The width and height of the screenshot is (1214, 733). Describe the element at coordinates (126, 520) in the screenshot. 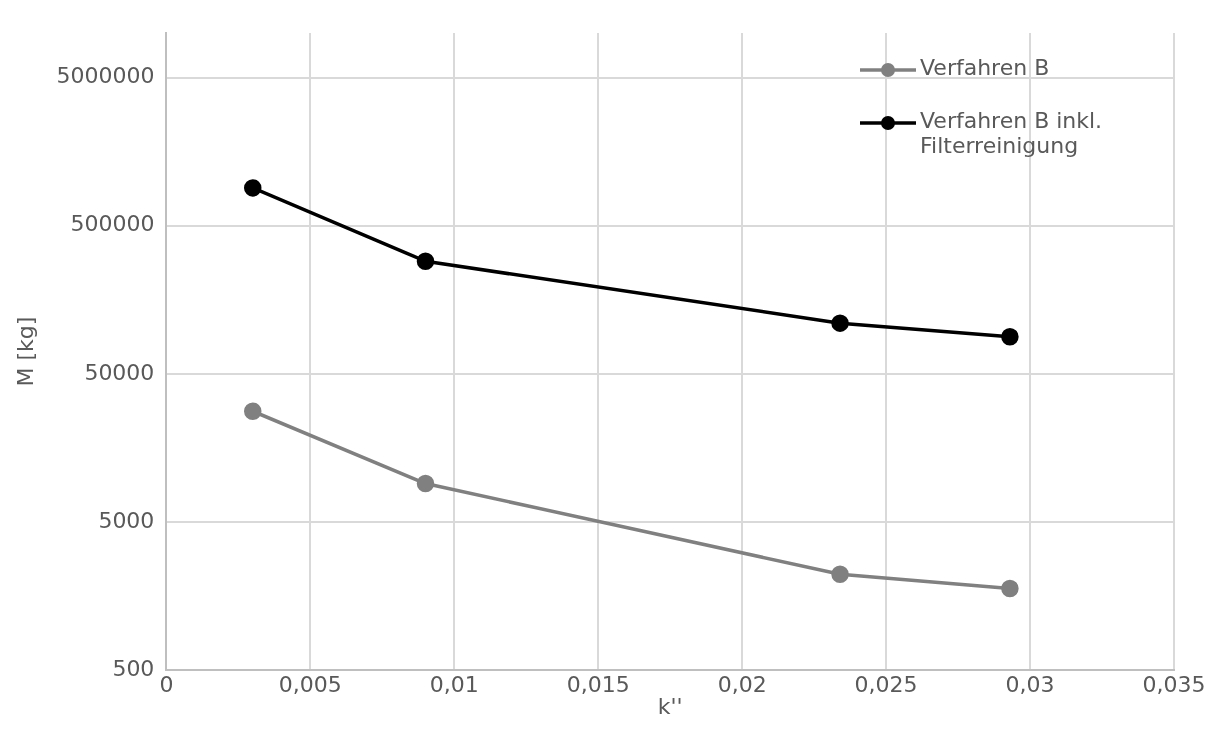

I see `y-tick-label: 5000` at that location.